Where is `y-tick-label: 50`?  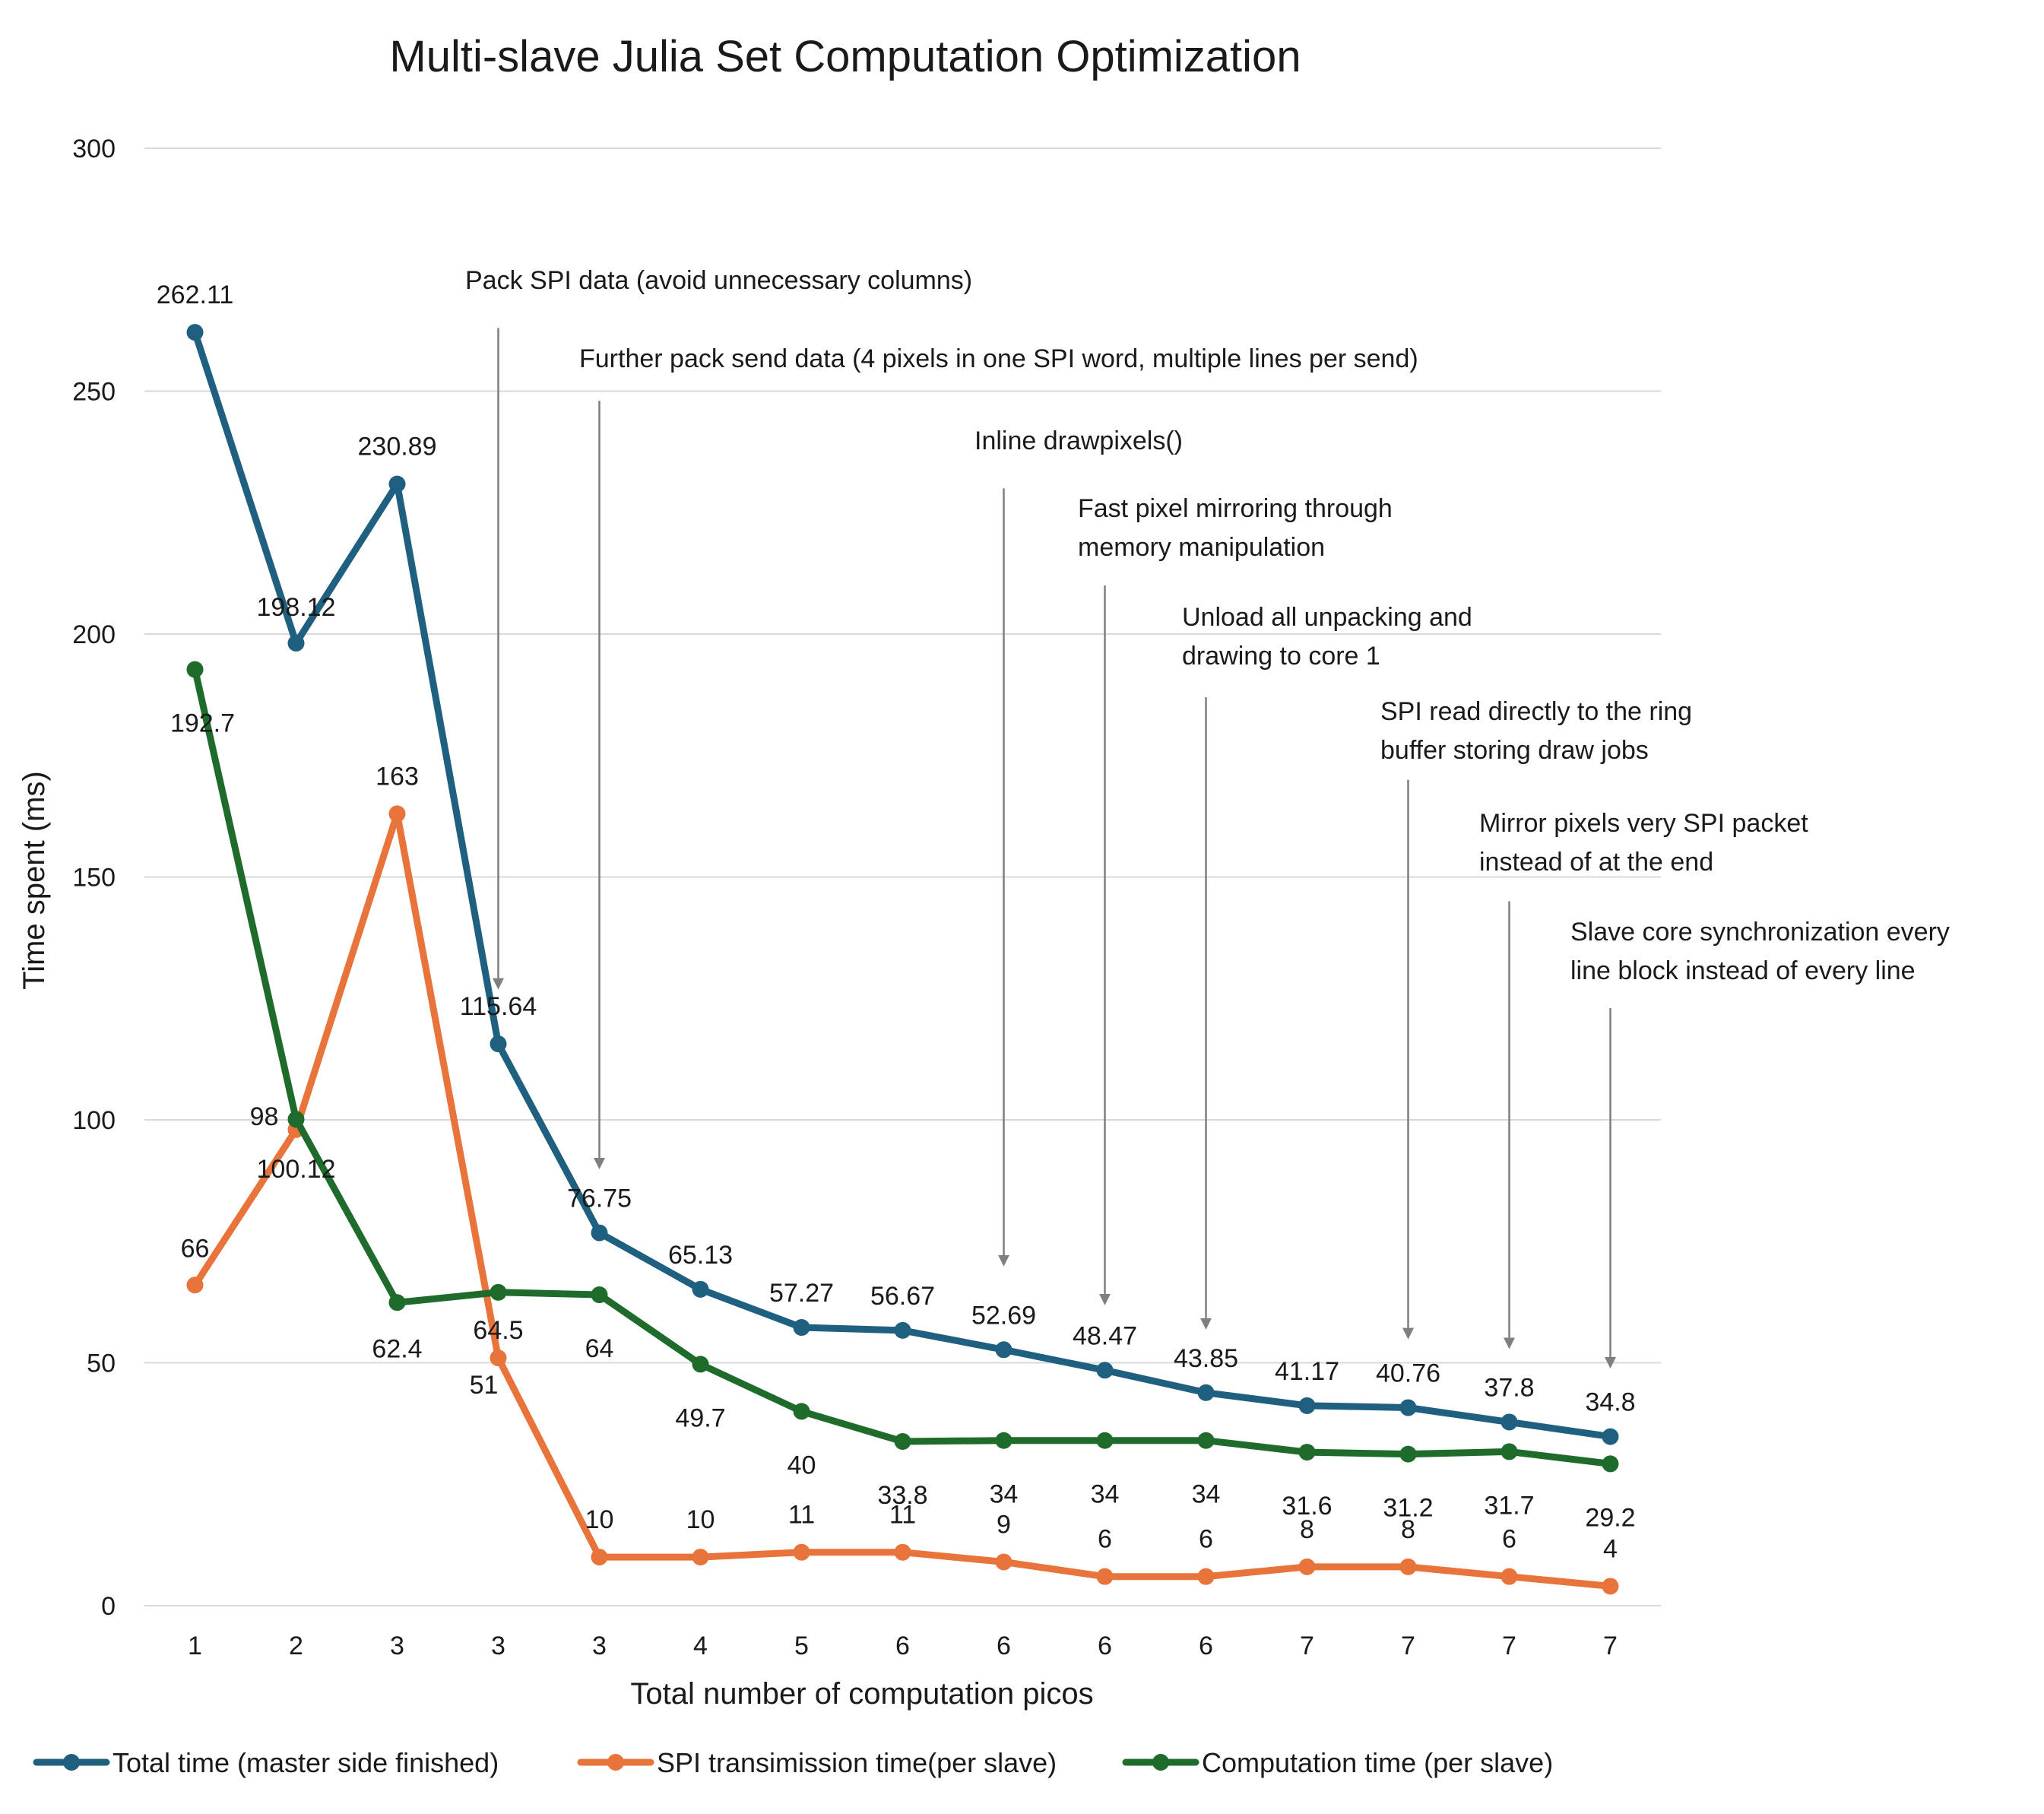 y-tick-label: 50 is located at coordinates (101, 1364).